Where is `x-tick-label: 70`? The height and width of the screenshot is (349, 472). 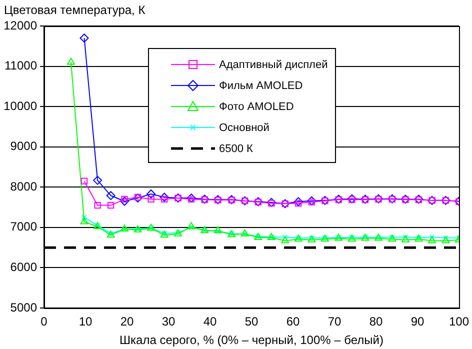
x-tick-label: 70 is located at coordinates (335, 321).